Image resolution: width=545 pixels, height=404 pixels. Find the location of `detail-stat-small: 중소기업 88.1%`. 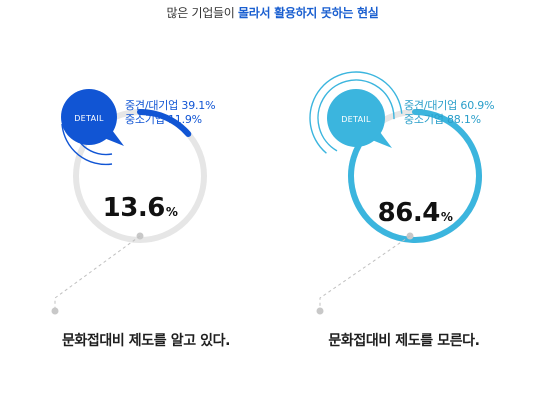

detail-stat-small: 중소기업 88.1% is located at coordinates (442, 119).